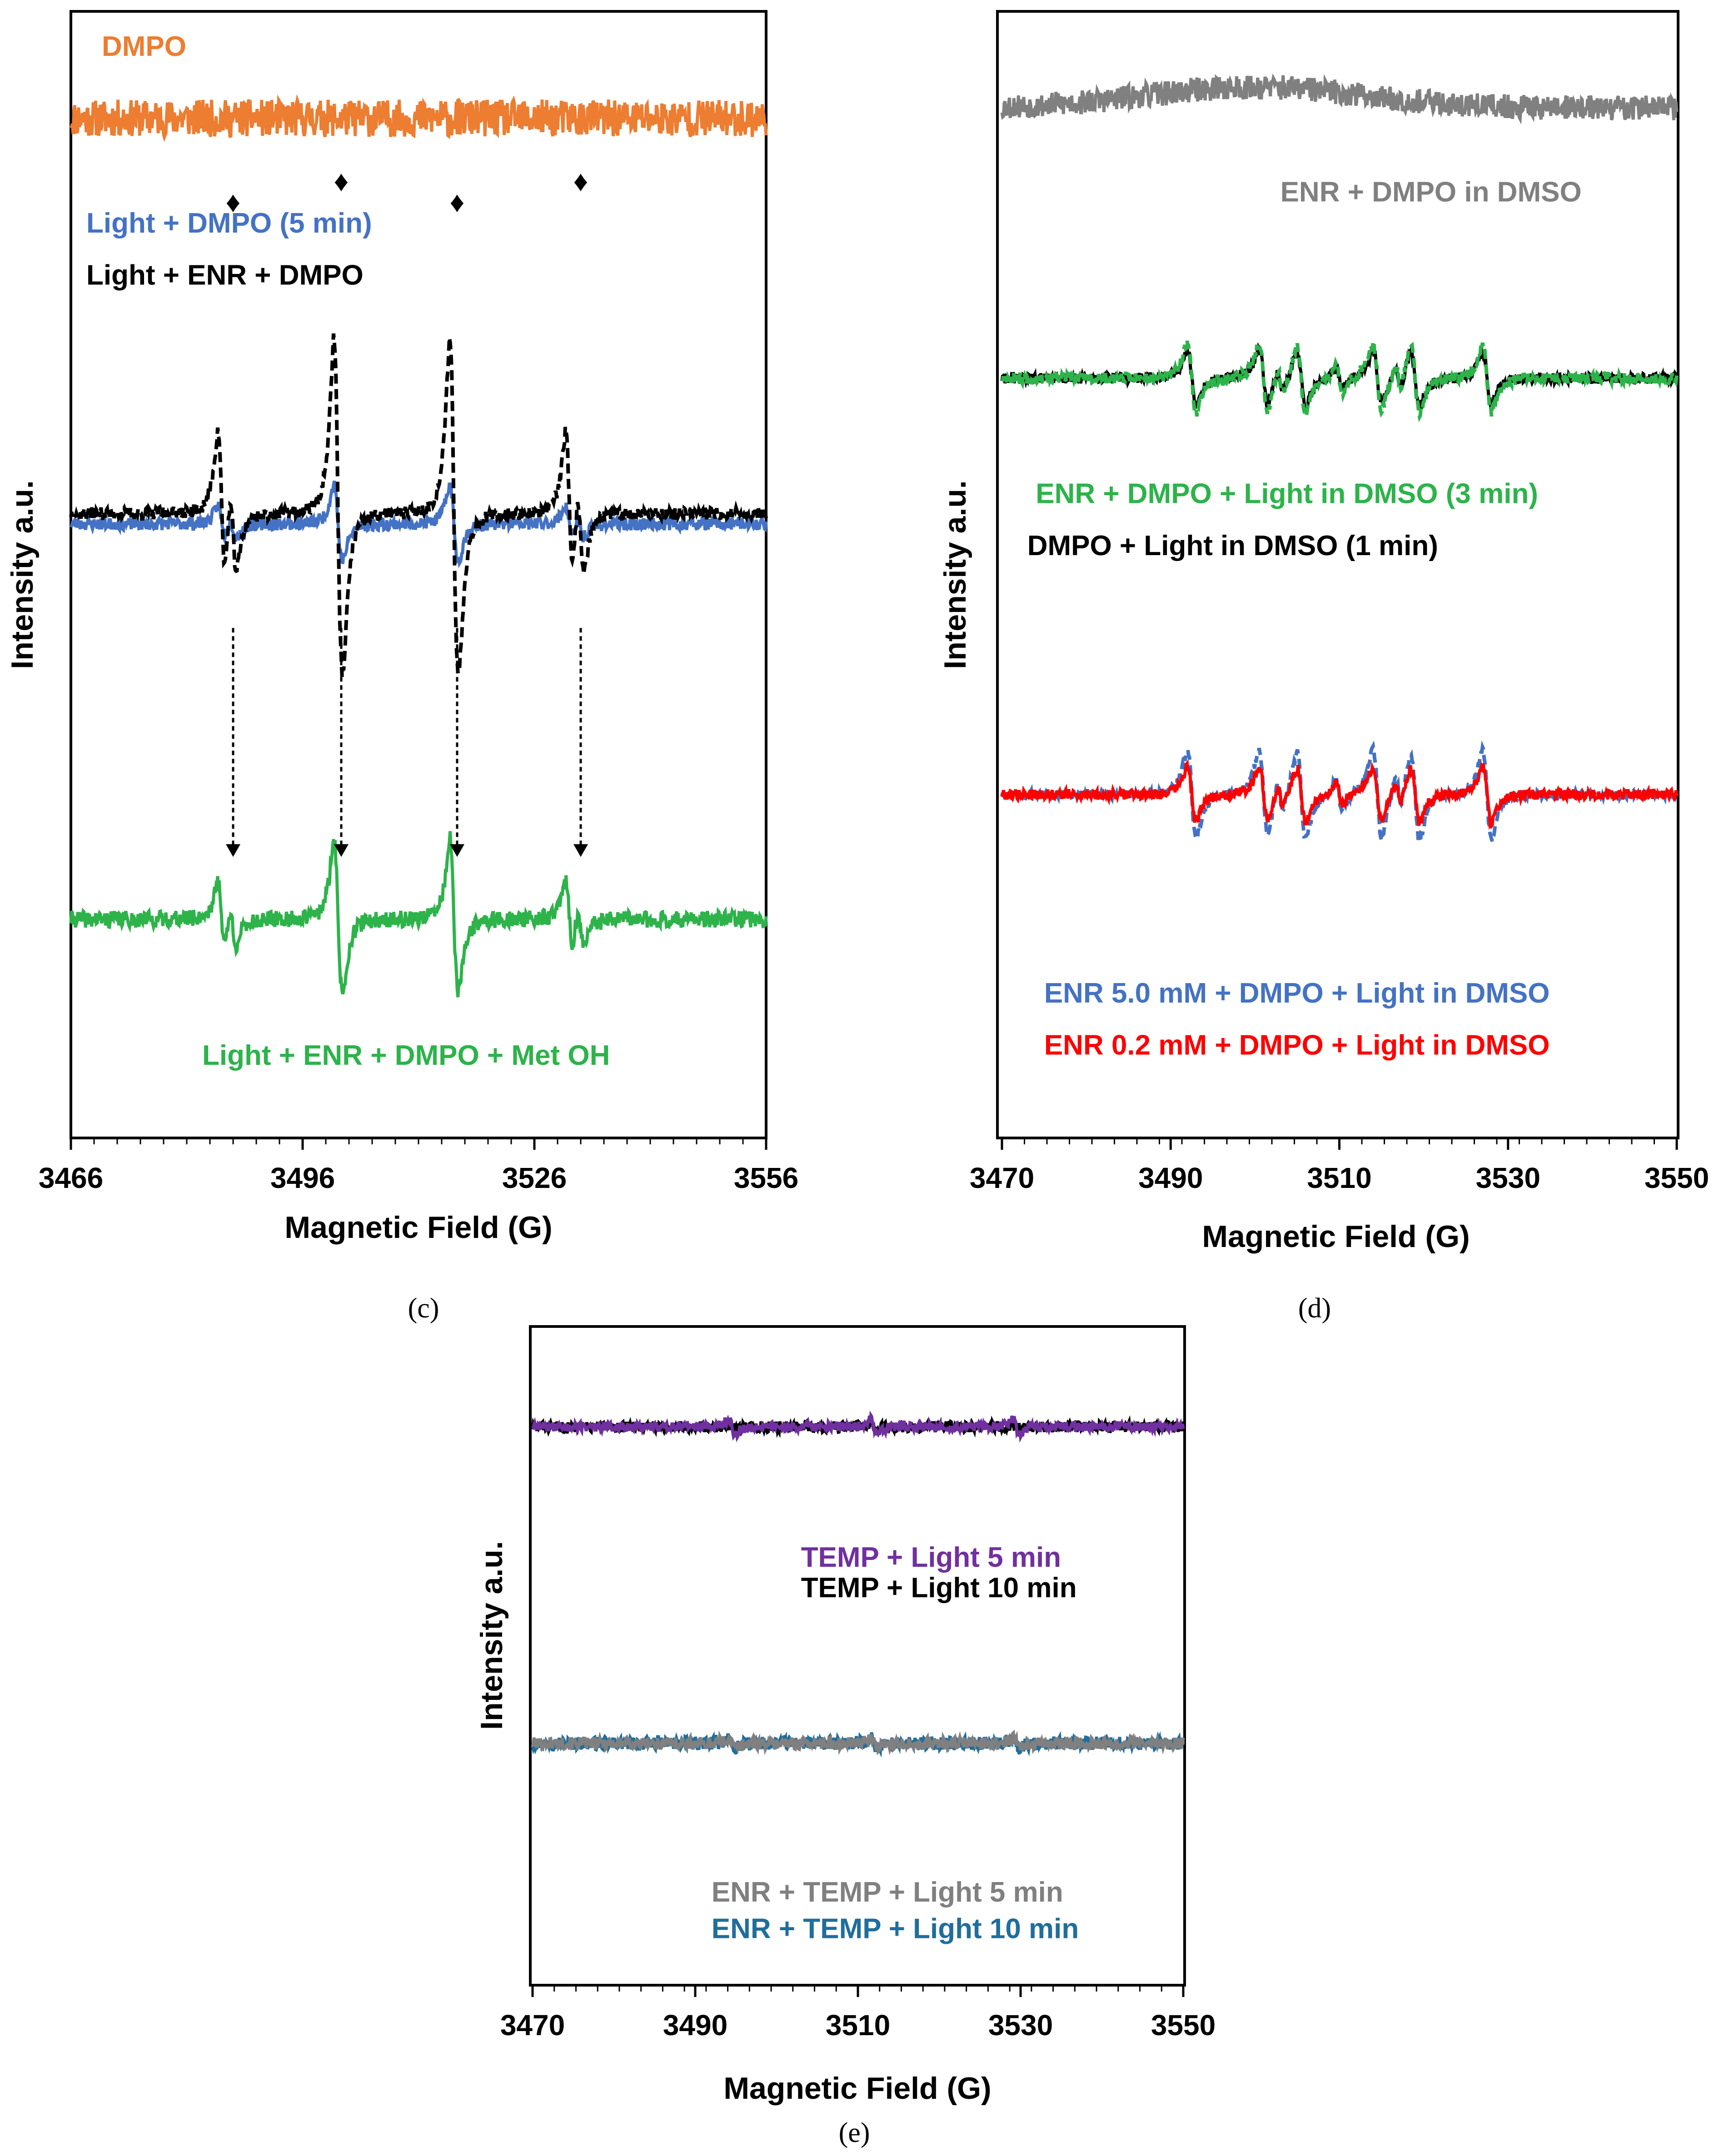  I want to click on y-axis-label-c: Intensity a.u., so click(22, 574).